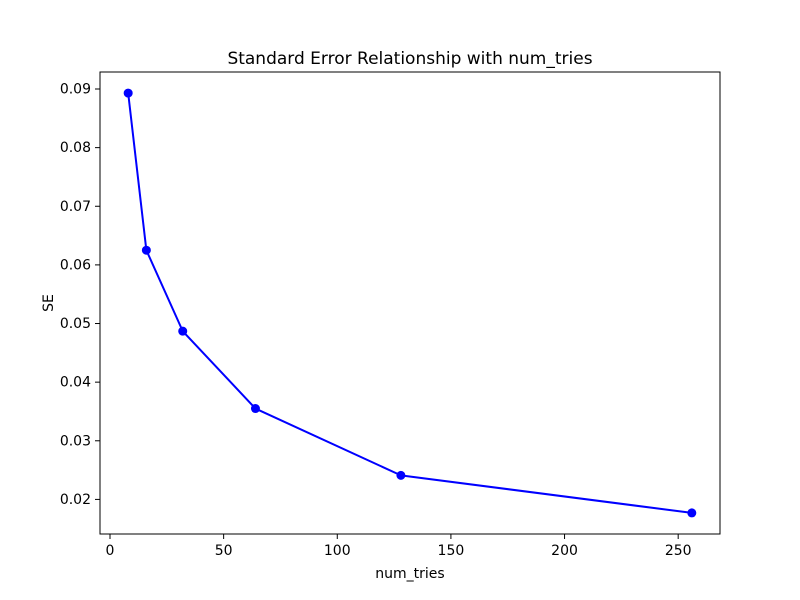 Image resolution: width=800 pixels, height=600 pixels. What do you see at coordinates (75, 383) in the screenshot?
I see `y-tick-label: 0.04` at bounding box center [75, 383].